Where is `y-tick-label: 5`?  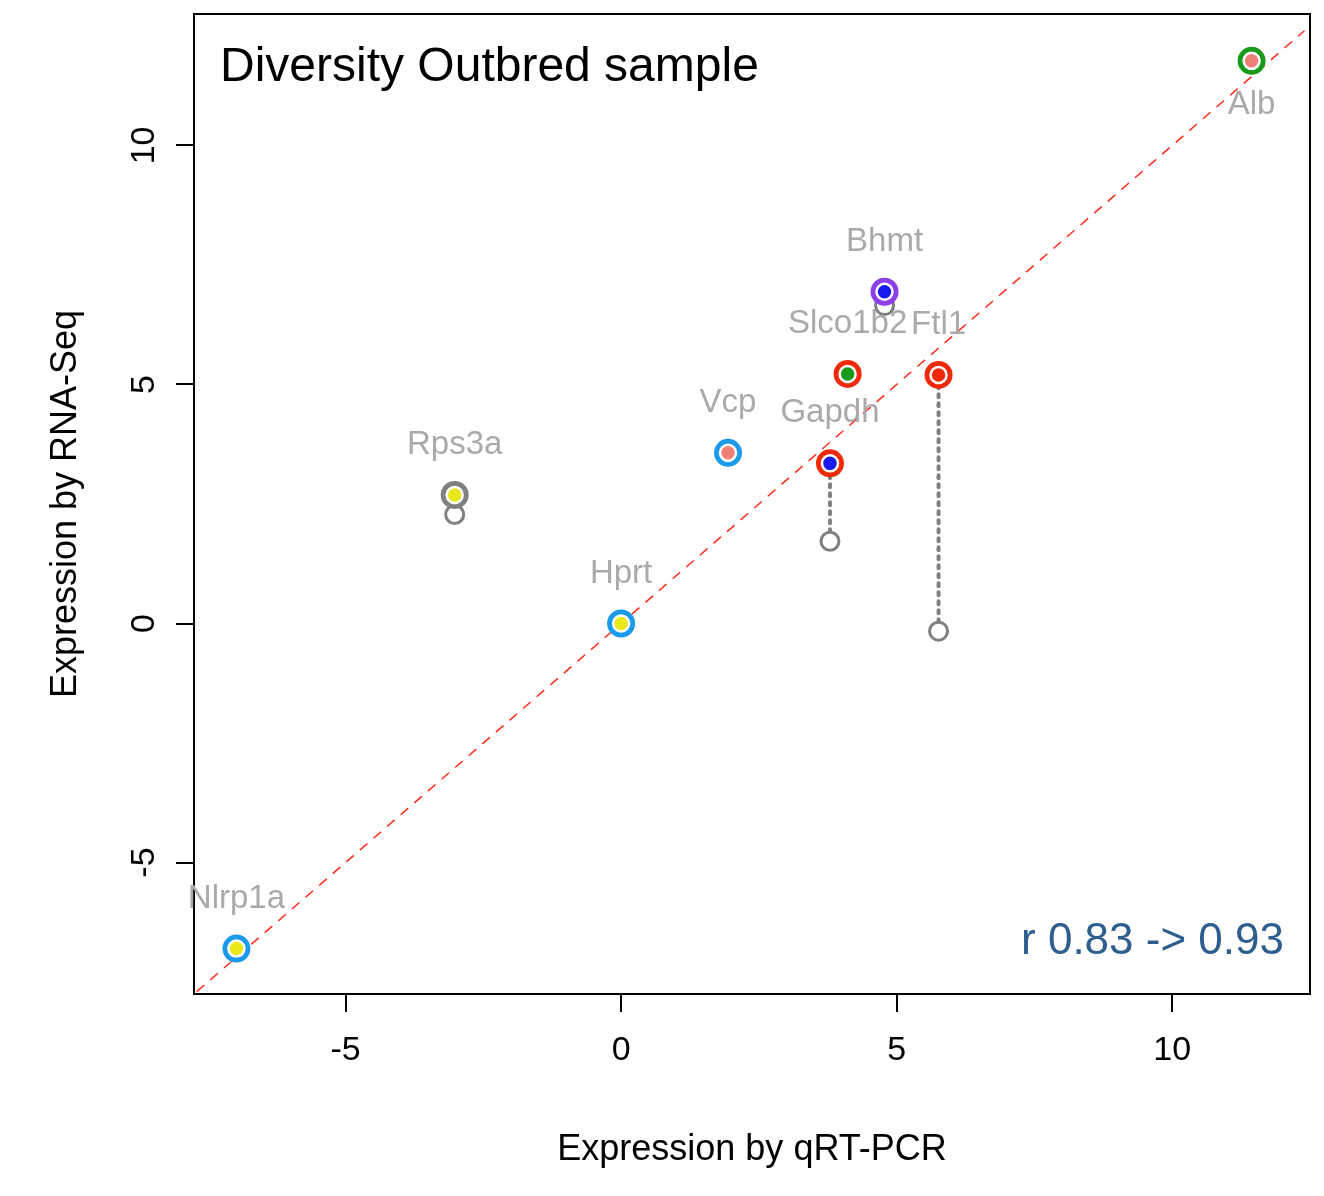
y-tick-label: 5 is located at coordinates (142, 384).